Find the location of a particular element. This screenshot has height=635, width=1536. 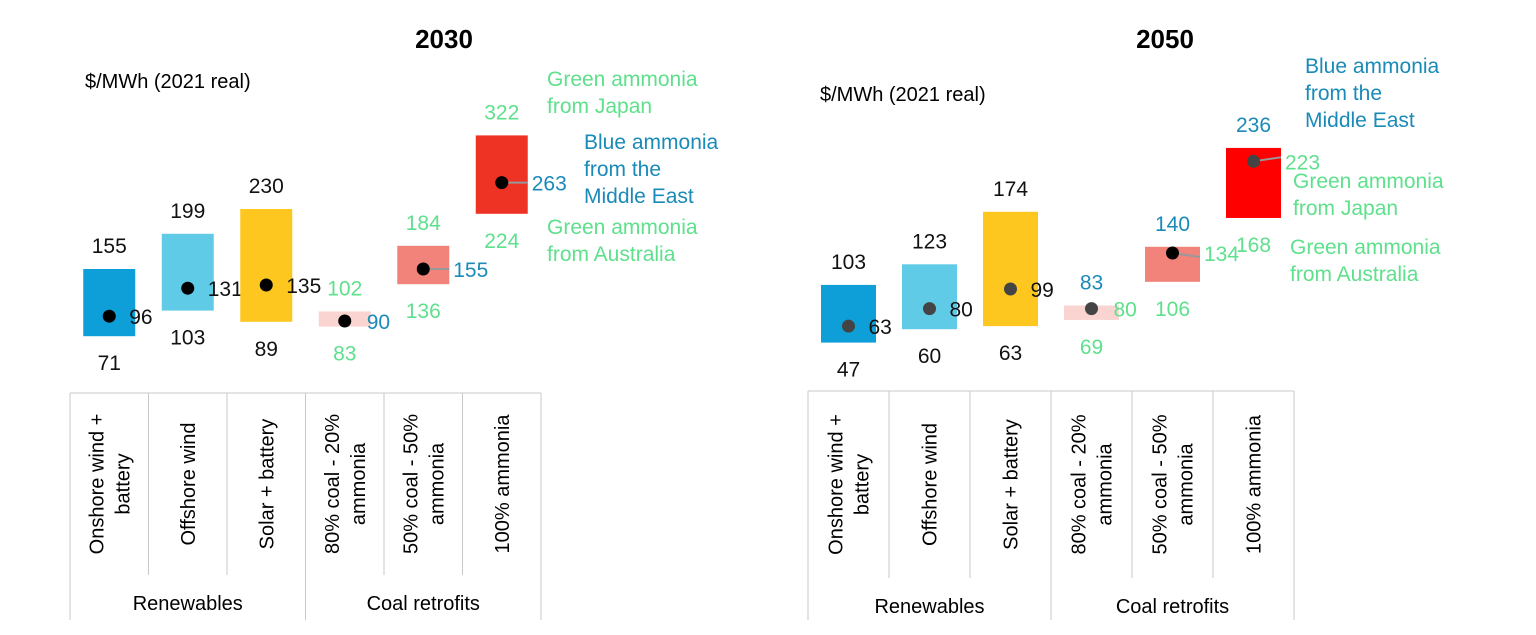

low-value-label: 47 is located at coordinates (848, 370).